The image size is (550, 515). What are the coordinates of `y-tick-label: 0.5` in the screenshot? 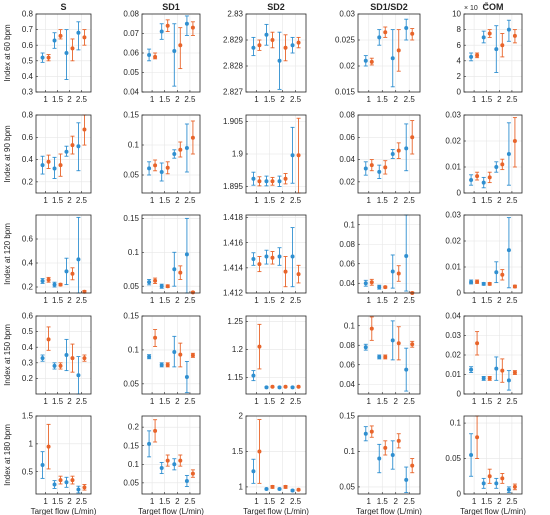 It's located at (28, 471).